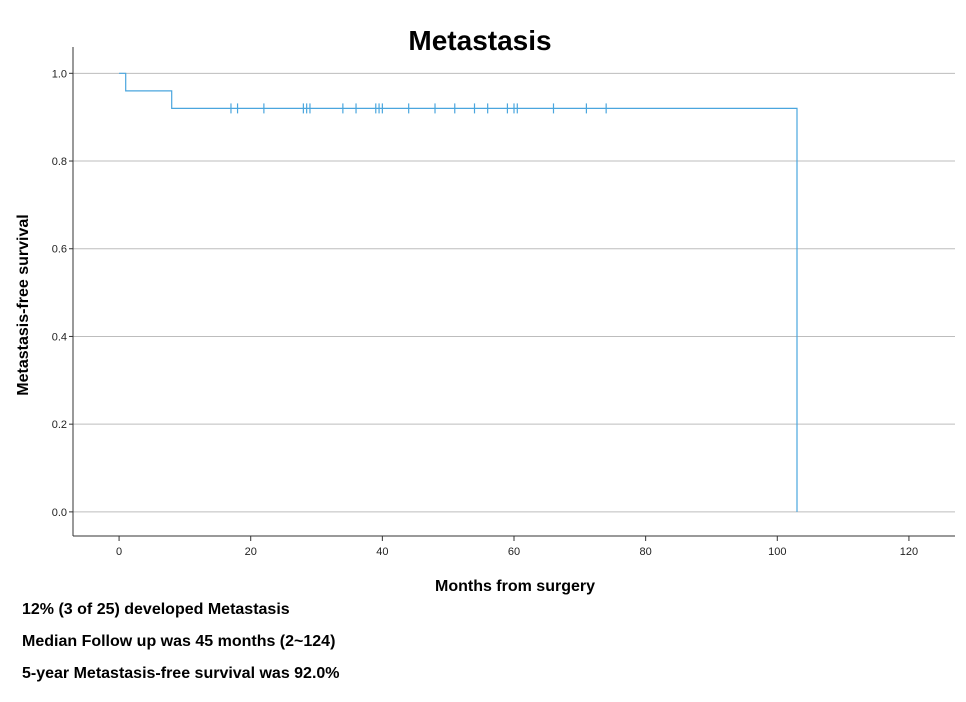 The height and width of the screenshot is (702, 966). What do you see at coordinates (62, 293) in the screenshot?
I see `y-ticks: 0.0 0.2 0.4 0.6 0.8 1.0` at bounding box center [62, 293].